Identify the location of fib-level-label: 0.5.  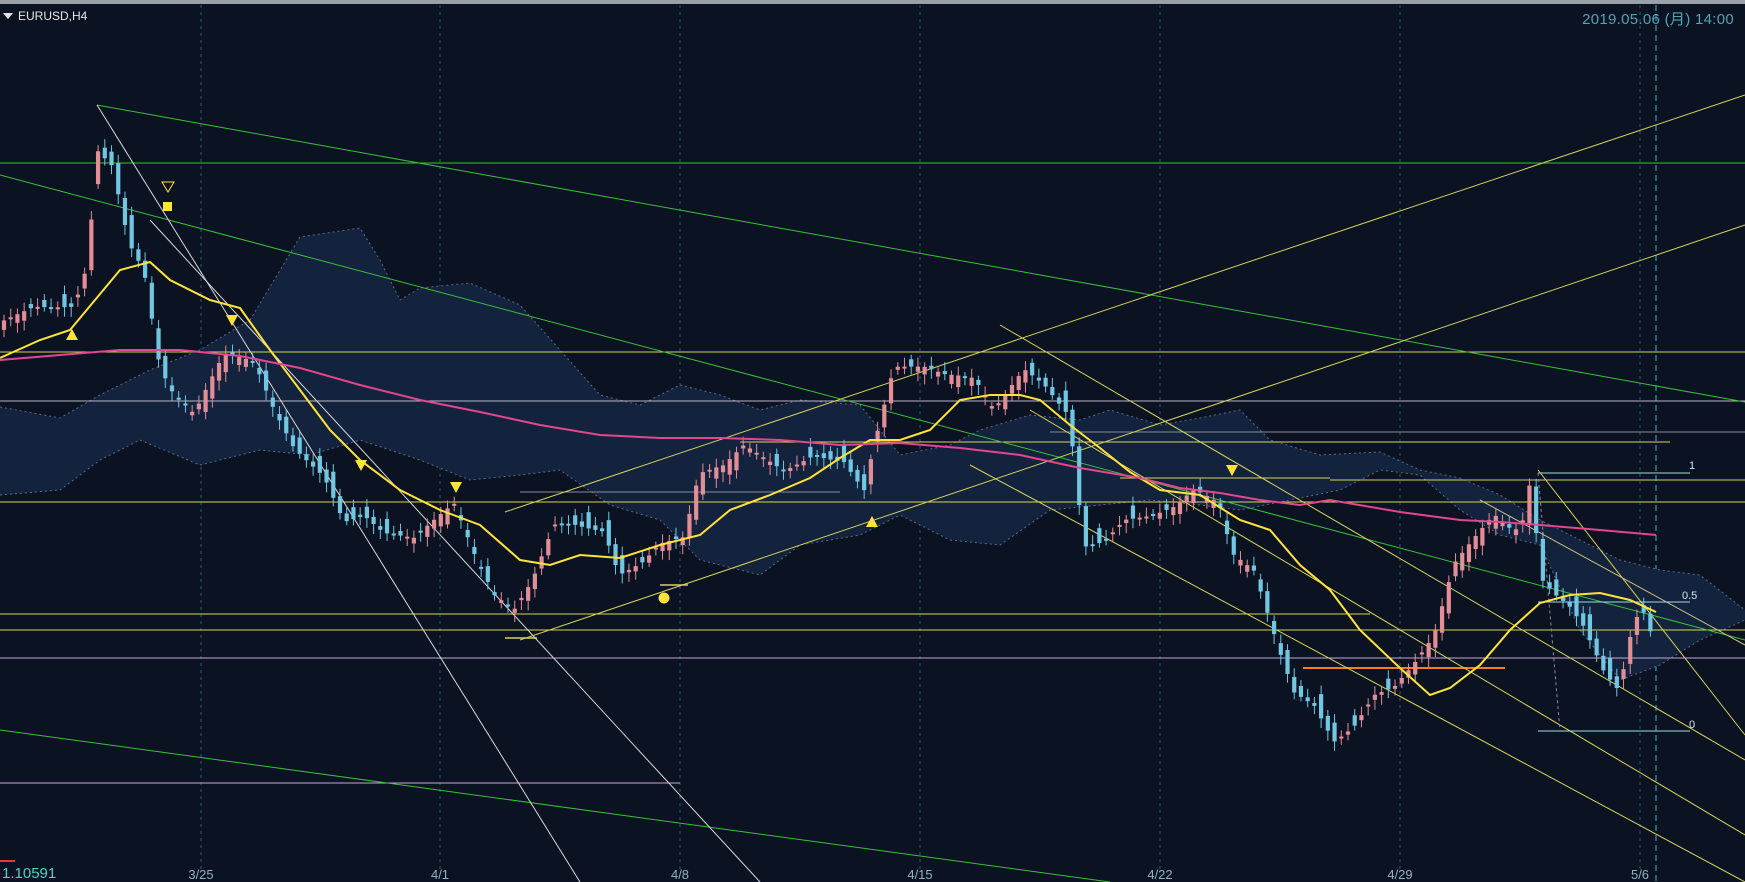
(1690, 596).